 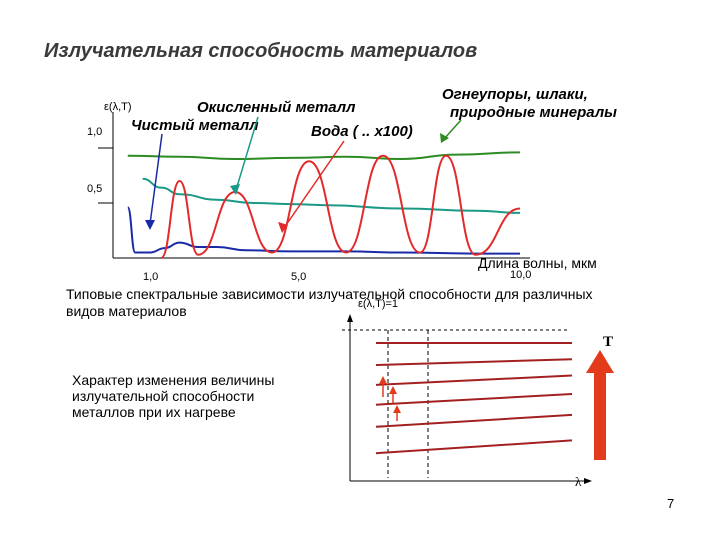 What do you see at coordinates (126, 311) in the screenshot?
I see `caption-line2: видов материалов` at bounding box center [126, 311].